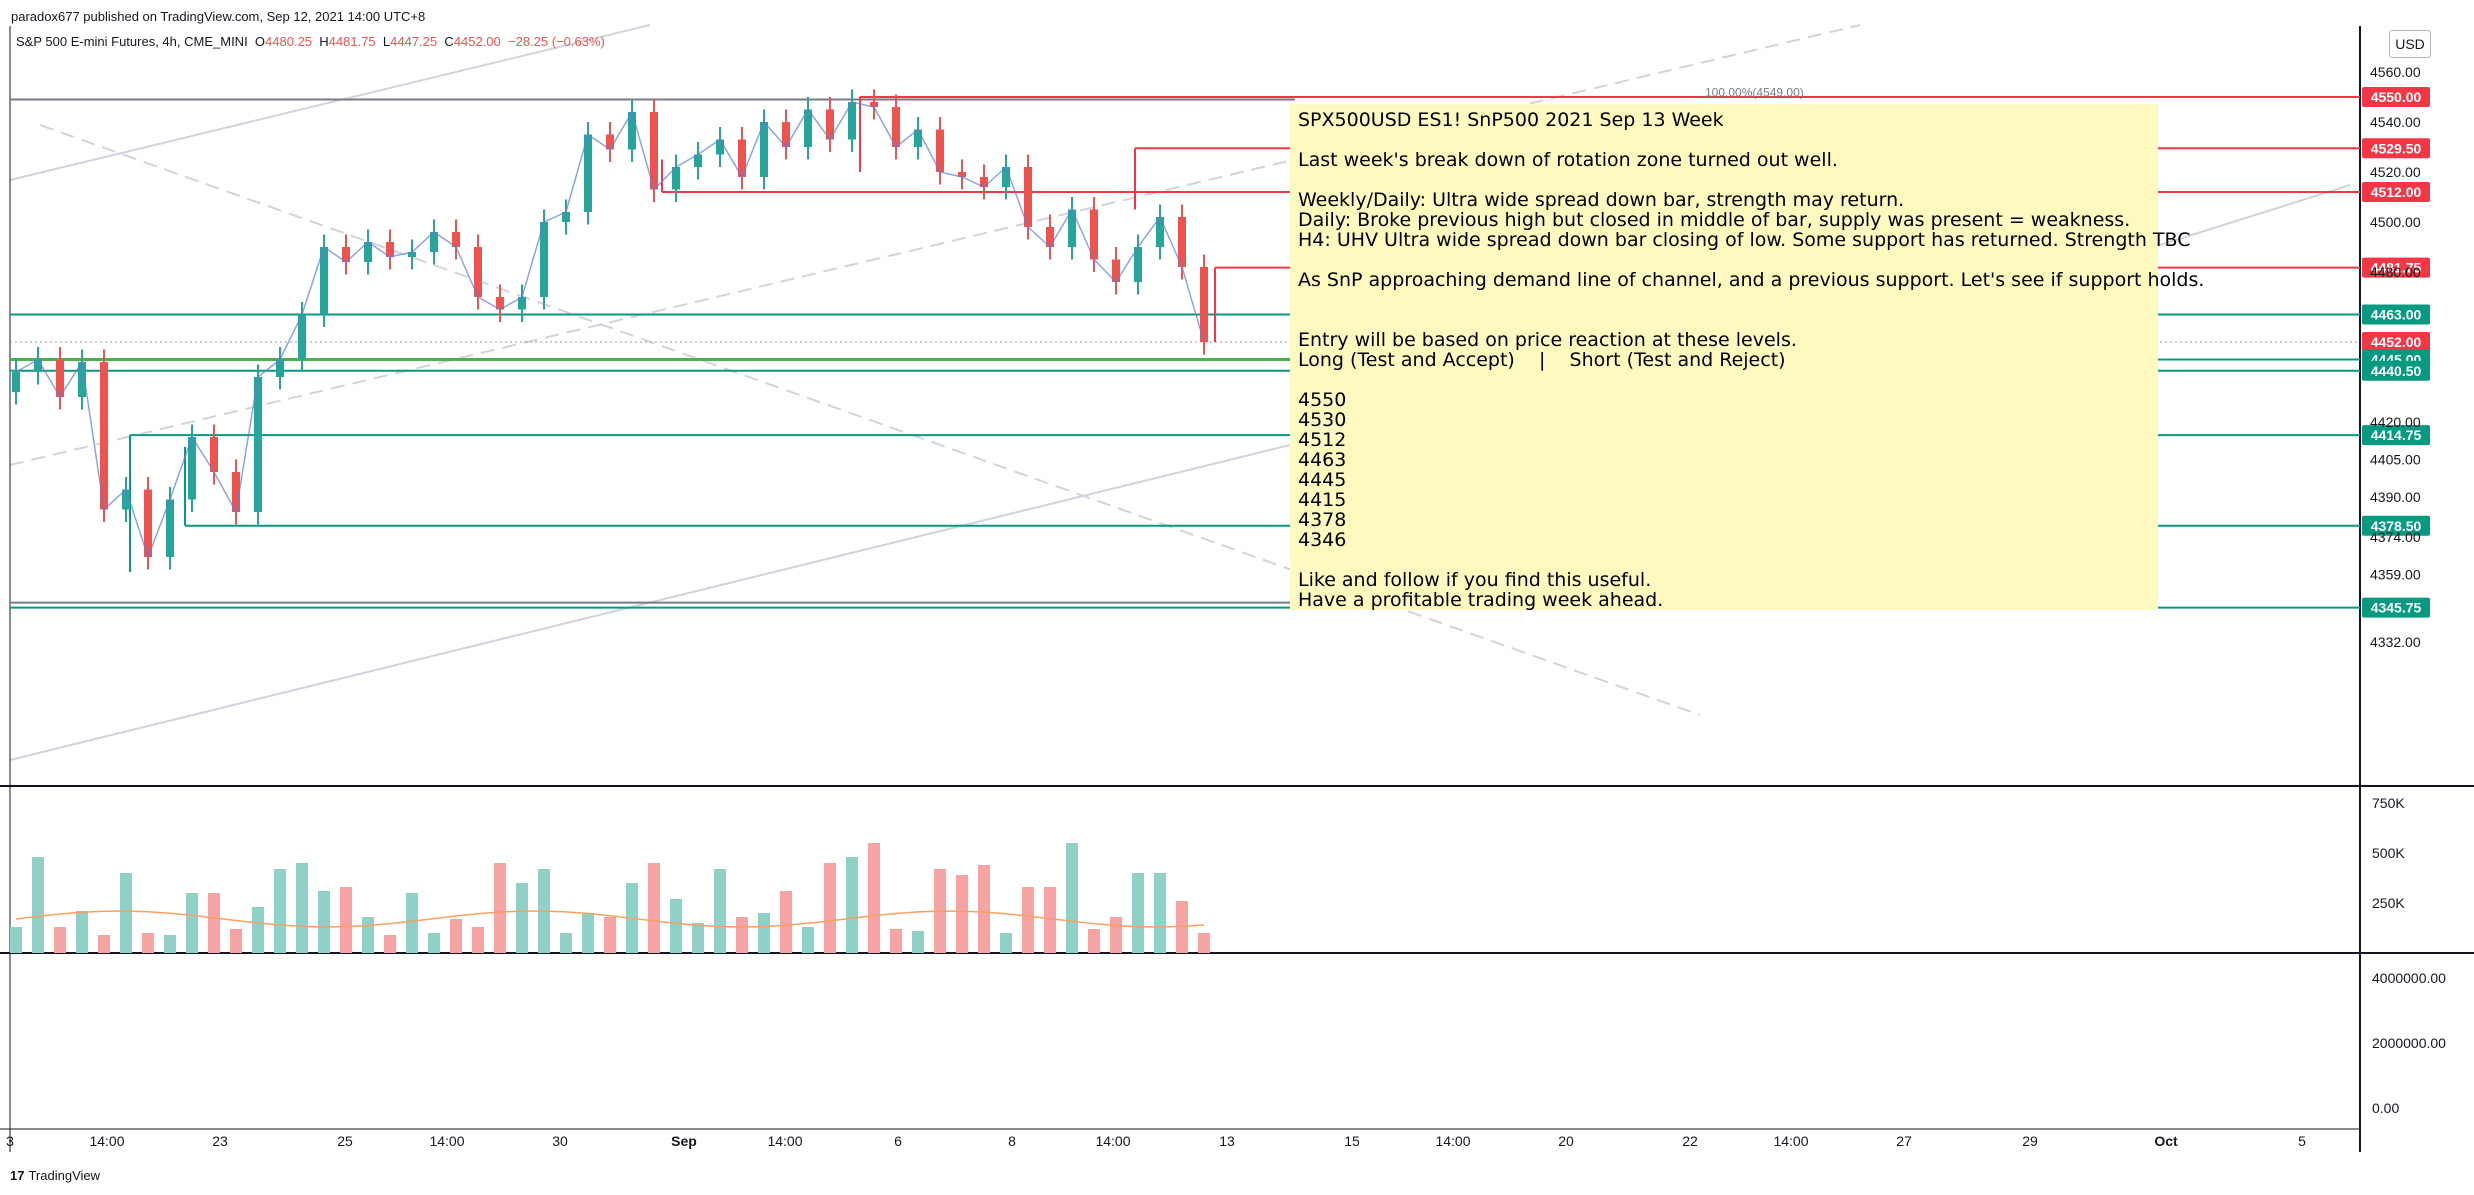  What do you see at coordinates (386, 41) in the screenshot?
I see `low-label: L` at bounding box center [386, 41].